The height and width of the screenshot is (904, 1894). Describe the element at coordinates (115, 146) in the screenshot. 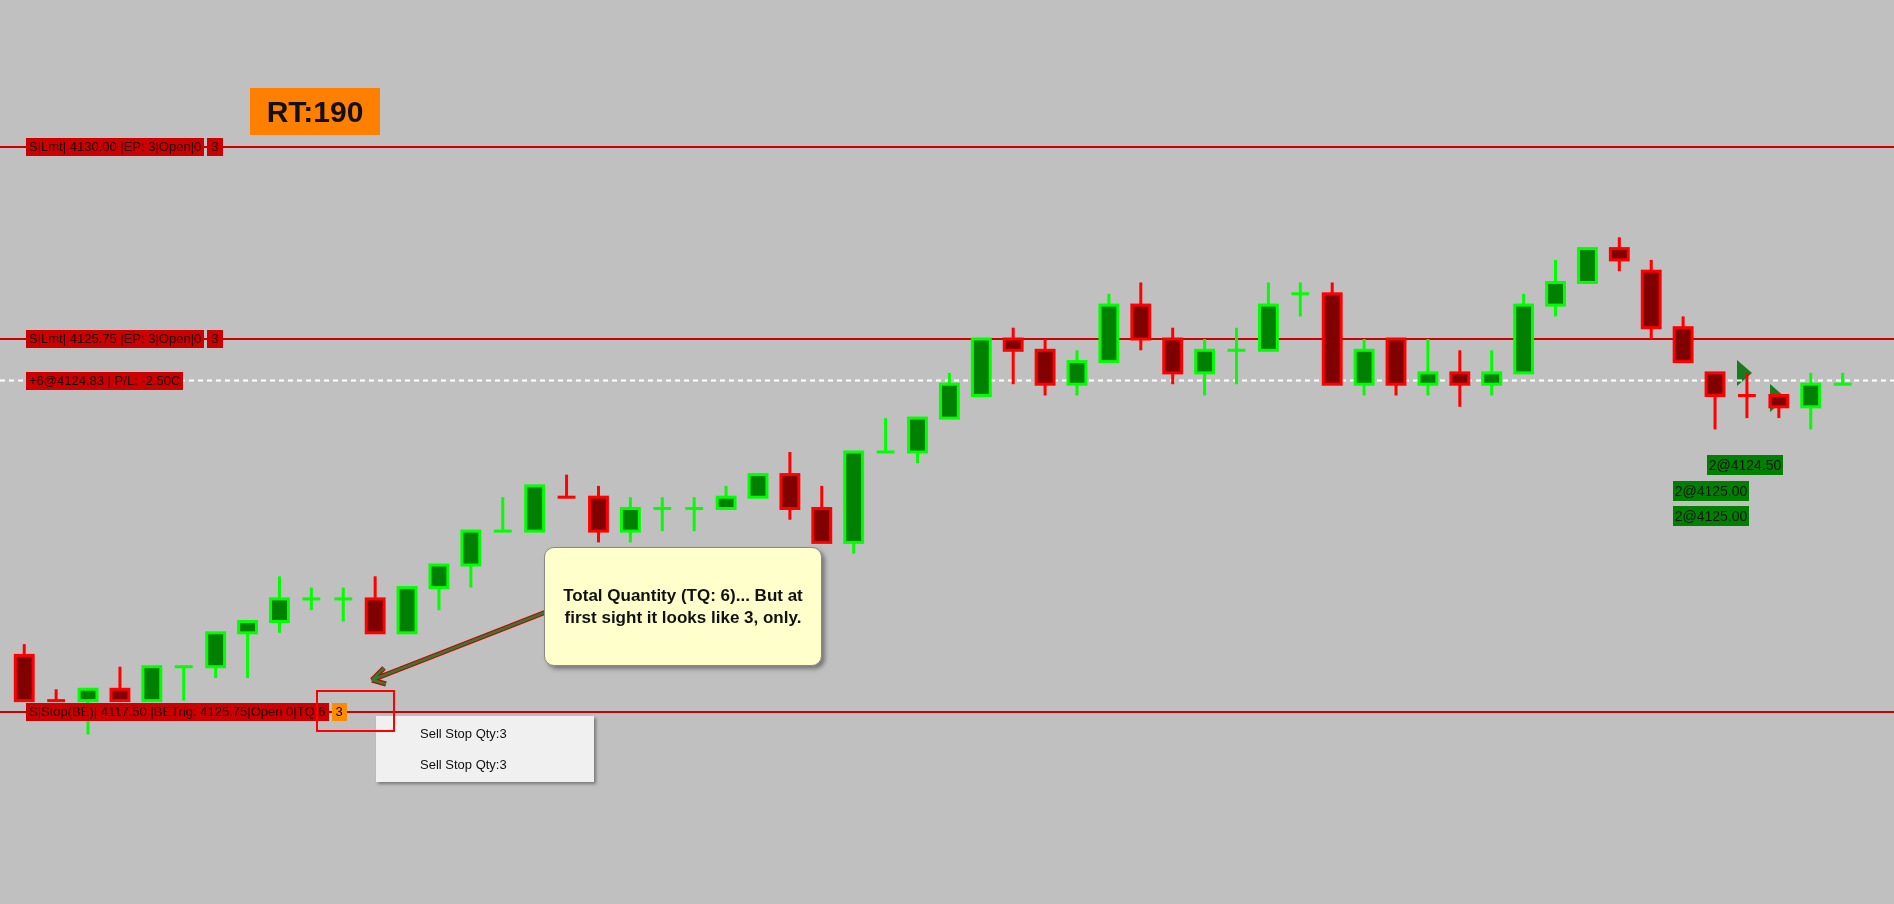

I see `order-tag: S|Lmt| 4130.00 |EP: 3|Open|0` at that location.